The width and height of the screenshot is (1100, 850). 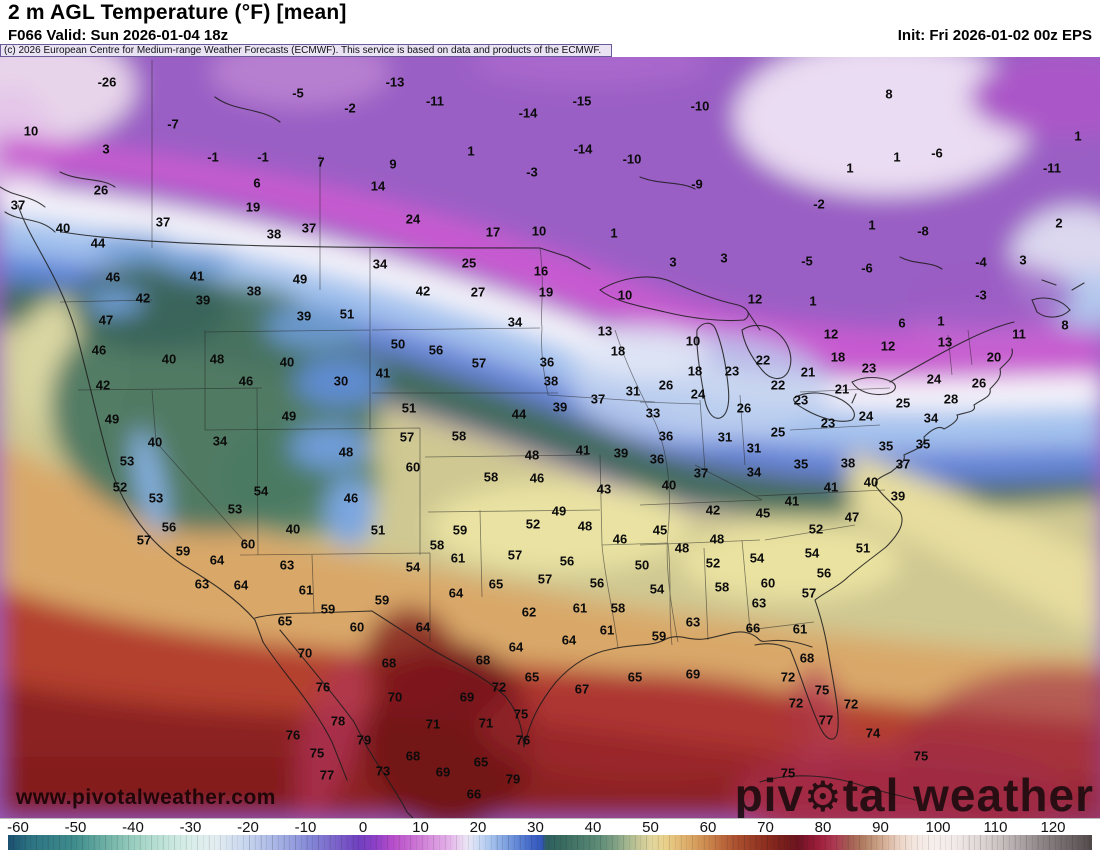 I want to click on brand-text-pre: piv, so click(x=769, y=793).